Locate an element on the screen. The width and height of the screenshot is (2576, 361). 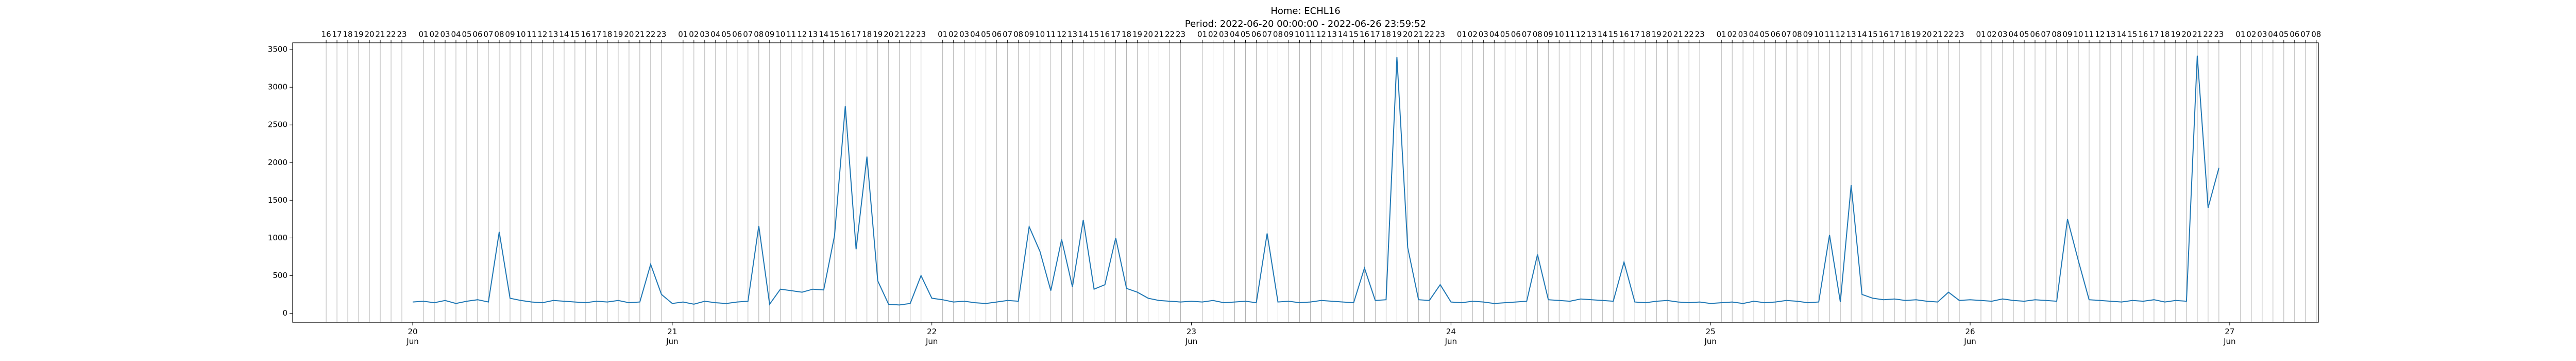
chart-title: Home: ECHL16 is located at coordinates (1305, 11).